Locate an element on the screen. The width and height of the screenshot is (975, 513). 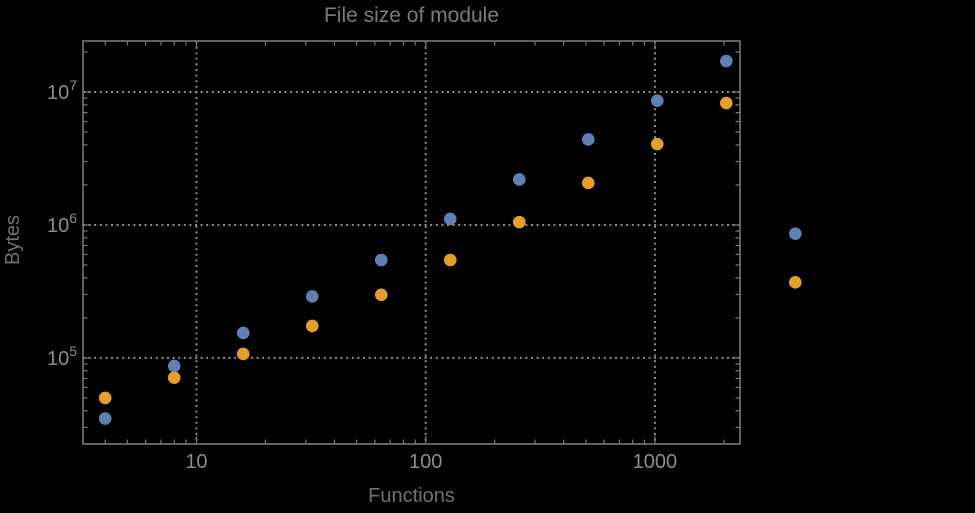
x-tick-label: 100 is located at coordinates (425, 462).